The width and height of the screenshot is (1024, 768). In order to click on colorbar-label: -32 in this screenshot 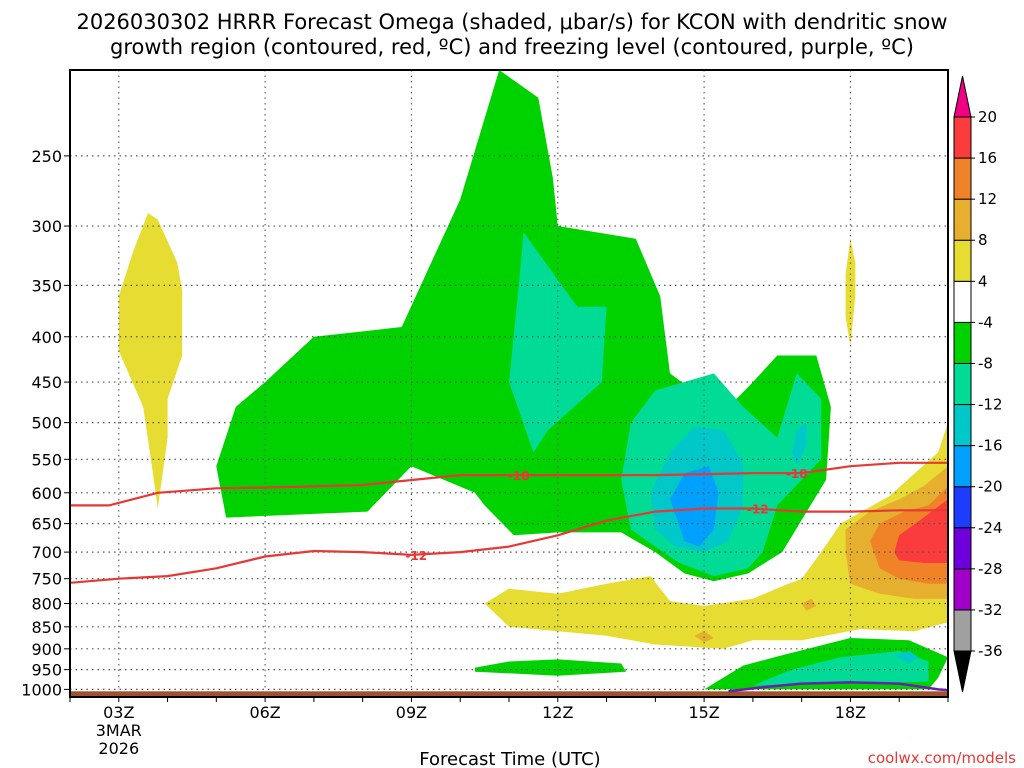, I will do `click(990, 610)`.